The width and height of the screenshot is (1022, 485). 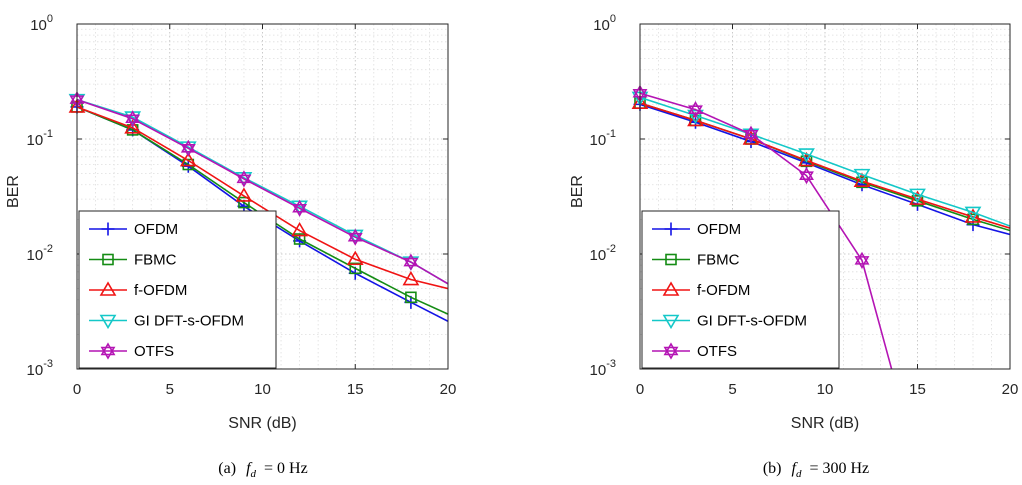 I want to click on series-line-gi-dft-s-ofdm, so click(x=825, y=161).